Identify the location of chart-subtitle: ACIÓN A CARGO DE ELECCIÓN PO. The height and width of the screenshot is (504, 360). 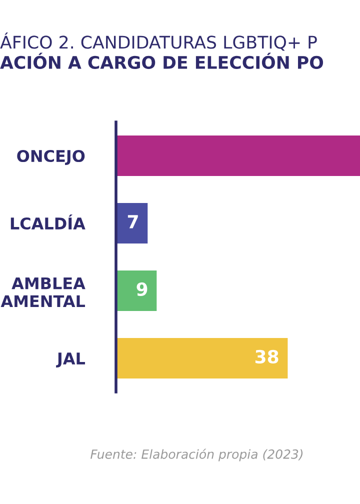
(162, 61).